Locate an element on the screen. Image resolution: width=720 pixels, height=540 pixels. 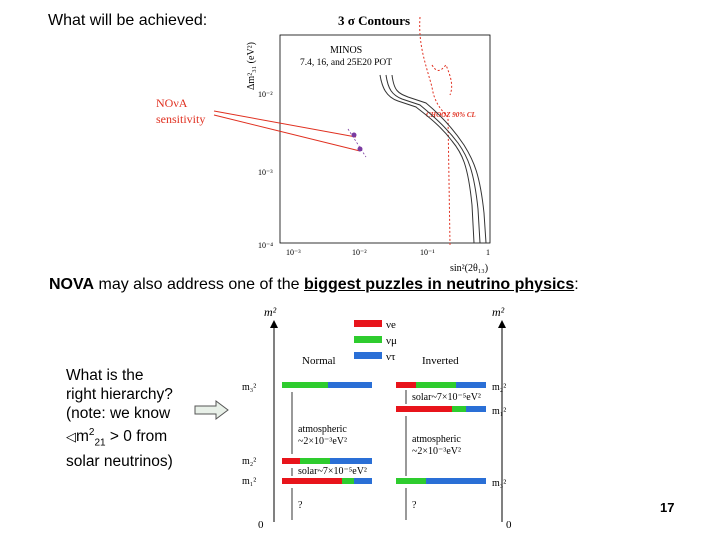
legend-swatch-nutau is located at coordinates (368, 355).